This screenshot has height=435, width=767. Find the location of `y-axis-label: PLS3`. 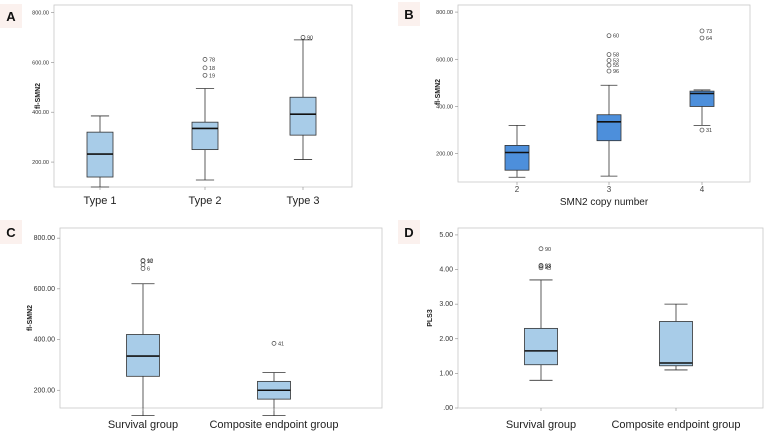

y-axis-label: PLS3 is located at coordinates (430, 318).